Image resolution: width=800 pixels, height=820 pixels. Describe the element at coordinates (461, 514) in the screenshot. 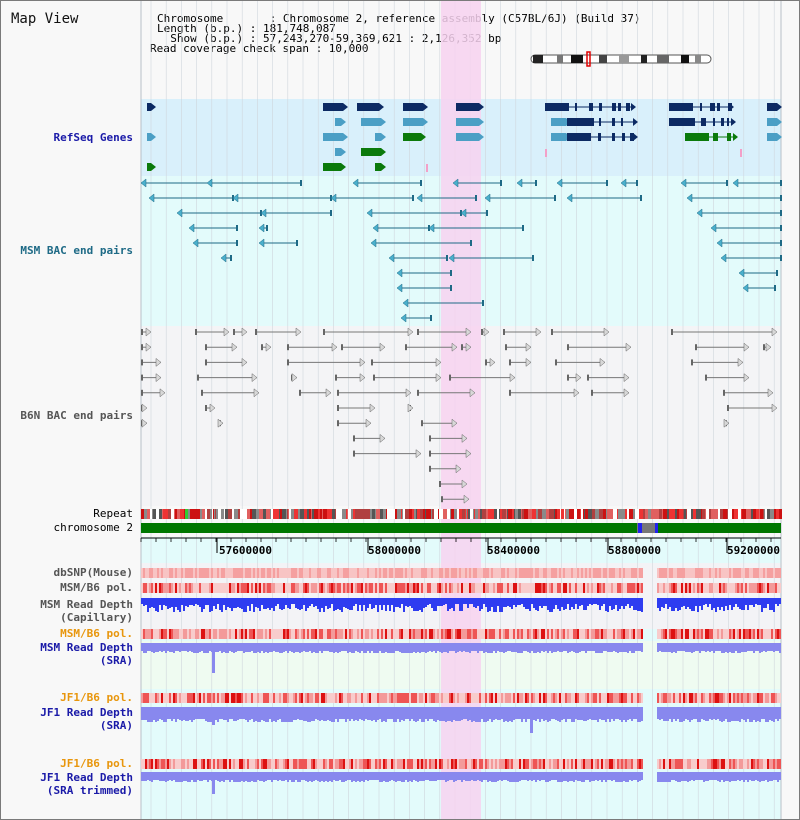

I see `repeat-track` at that location.